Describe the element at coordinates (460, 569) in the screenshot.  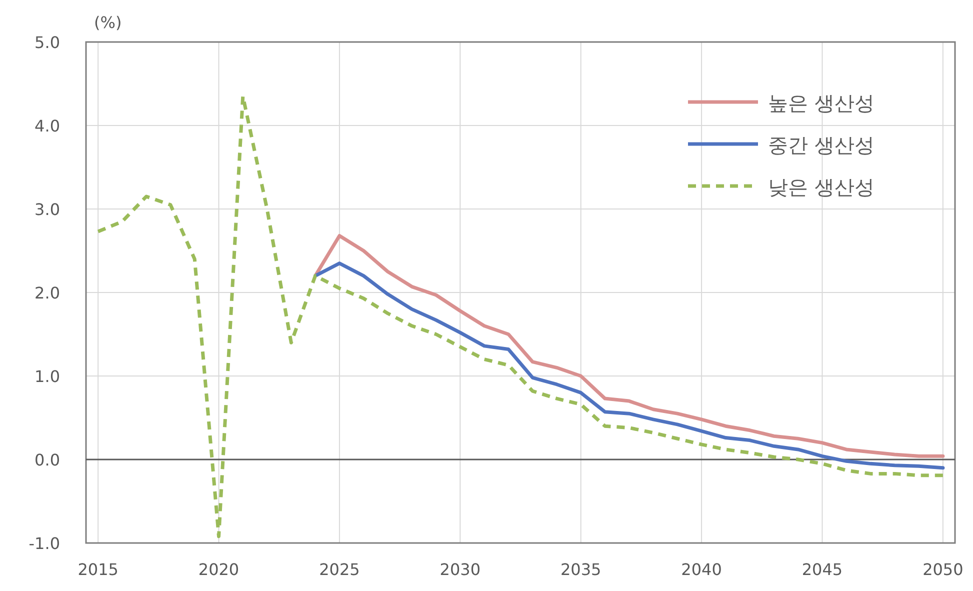
I see `x-tick-label: 2030` at that location.